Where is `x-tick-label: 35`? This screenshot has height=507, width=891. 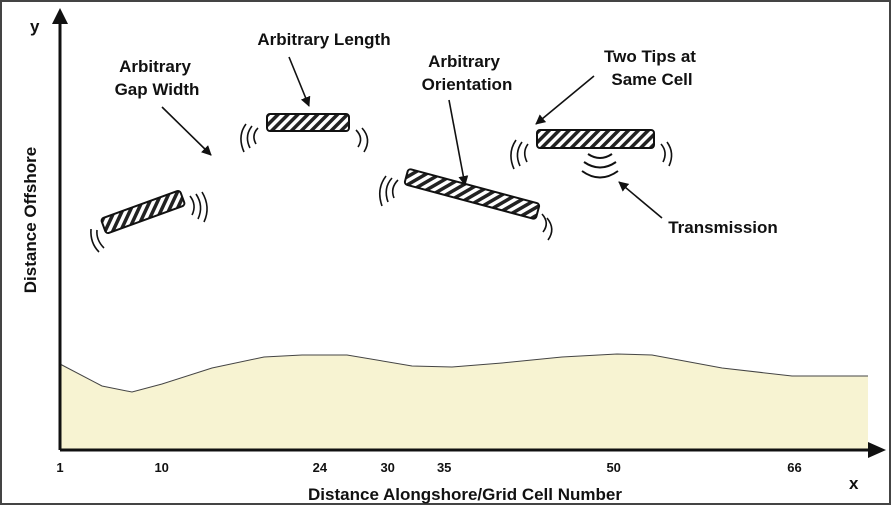 x-tick-label: 35 is located at coordinates (444, 467).